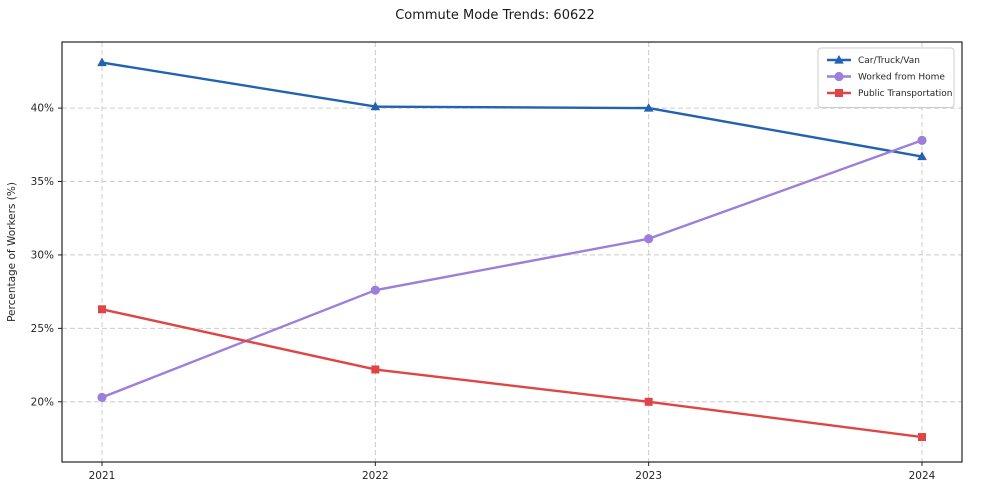  Describe the element at coordinates (42, 329) in the screenshot. I see `y-tick-label: 25%` at that location.